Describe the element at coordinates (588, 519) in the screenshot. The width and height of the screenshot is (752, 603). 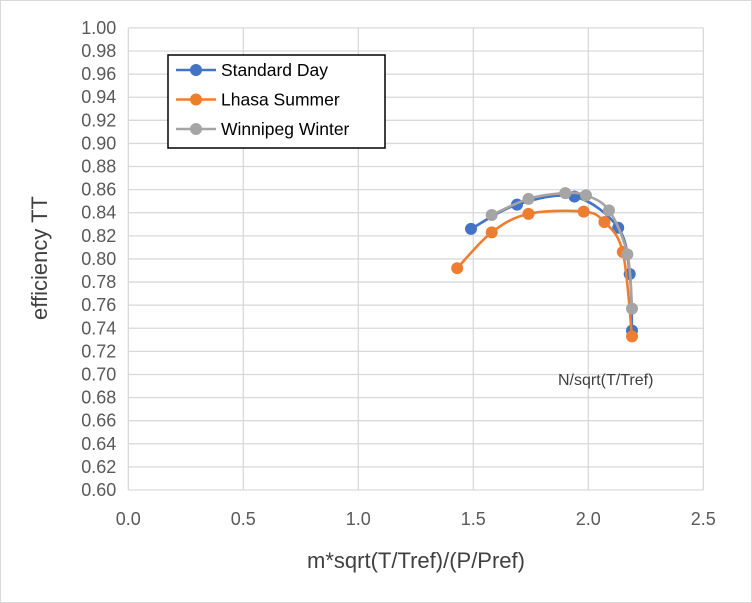
I see `x-tick-label: 2.0` at that location.